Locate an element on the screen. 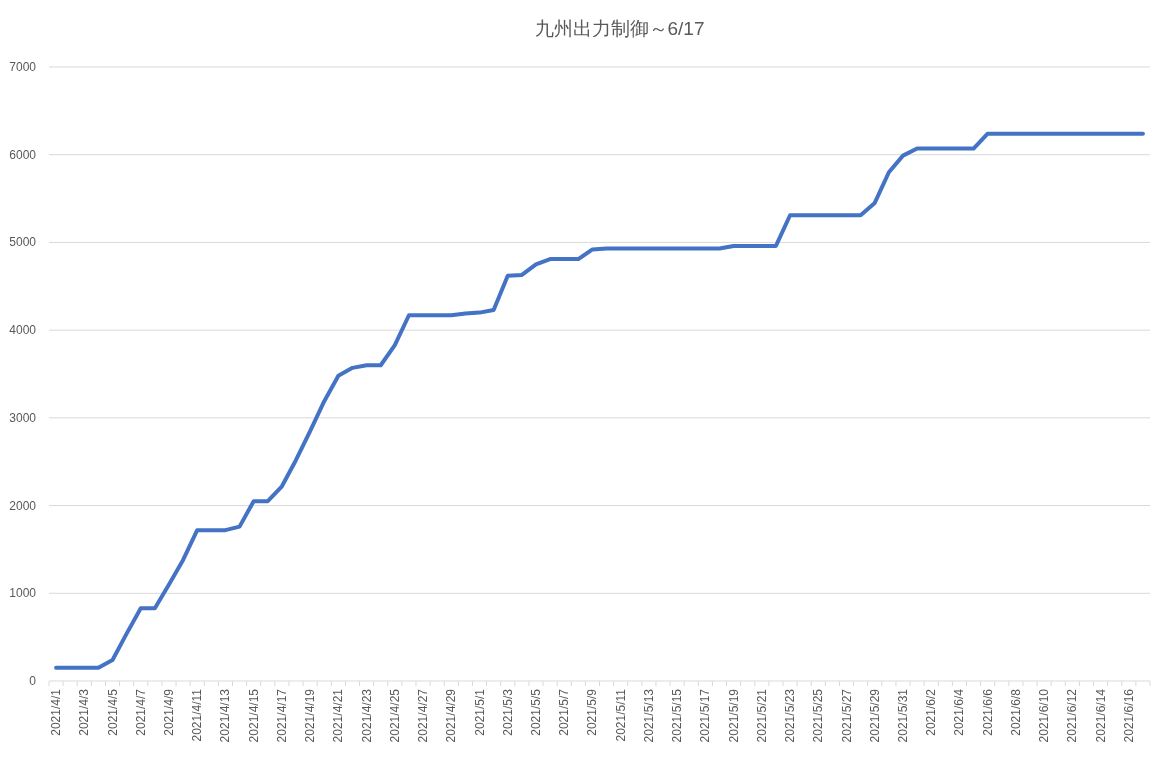 Image resolution: width=1169 pixels, height=765 pixels. x-tick-label: 2021/6/12 is located at coordinates (1072, 715).